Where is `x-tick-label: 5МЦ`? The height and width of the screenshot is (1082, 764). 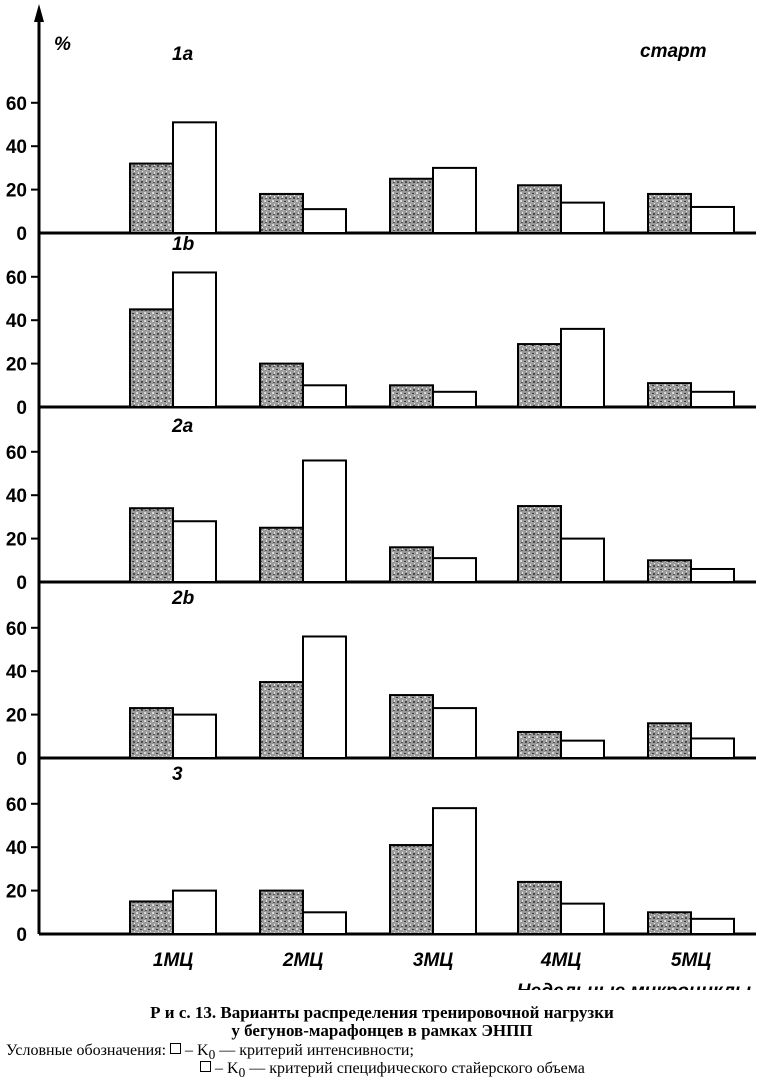 x-tick-label: 5МЦ is located at coordinates (691, 960).